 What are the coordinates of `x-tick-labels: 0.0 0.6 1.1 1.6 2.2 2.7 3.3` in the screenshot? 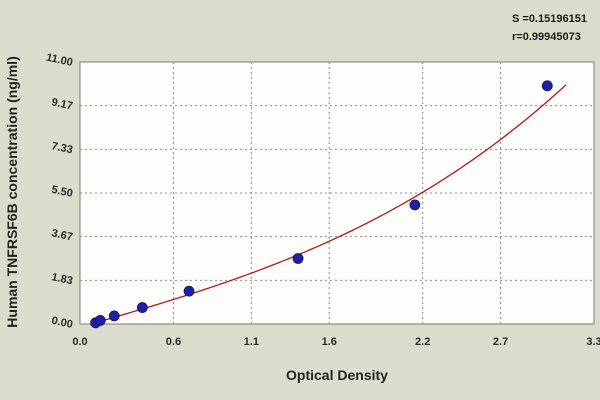 It's located at (336, 342).